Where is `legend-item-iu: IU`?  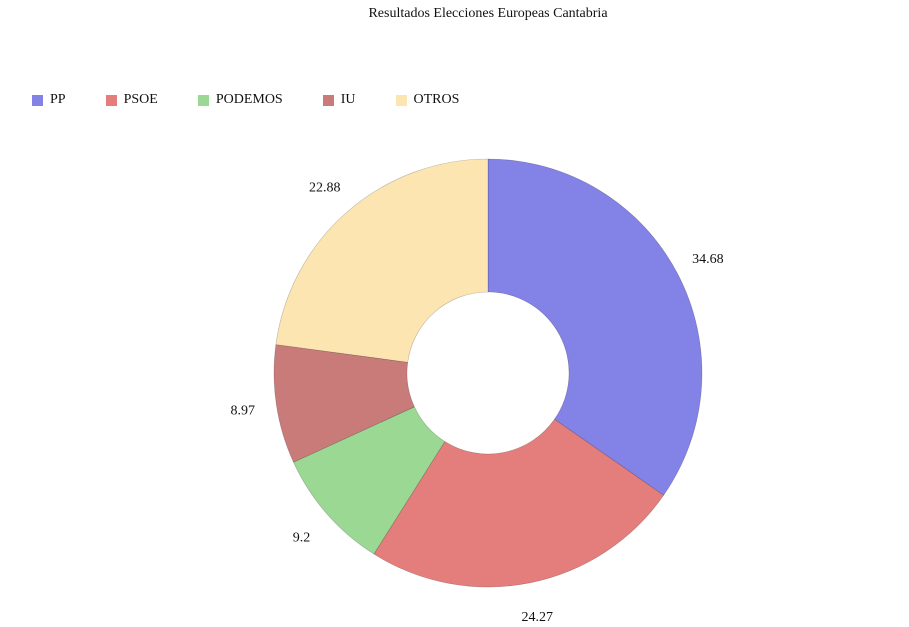 legend-item-iu: IU is located at coordinates (339, 100).